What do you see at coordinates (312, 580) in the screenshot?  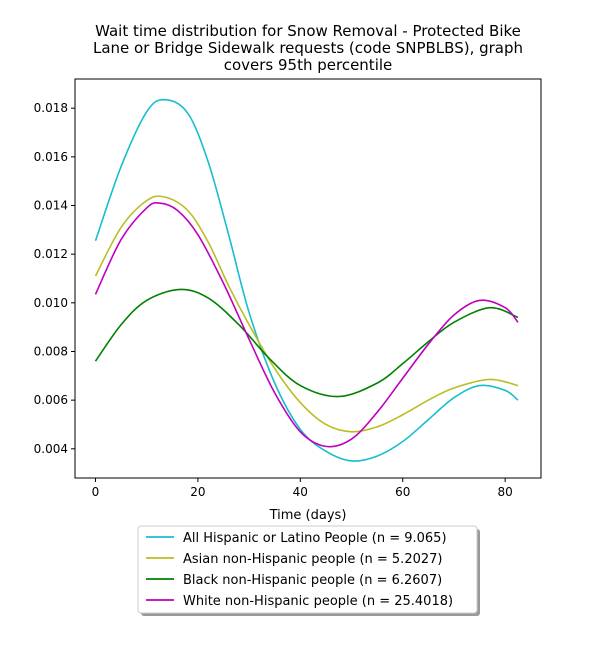 I see `legend-label-3: Black non-Hispanic people (n = 6.2607)` at bounding box center [312, 580].